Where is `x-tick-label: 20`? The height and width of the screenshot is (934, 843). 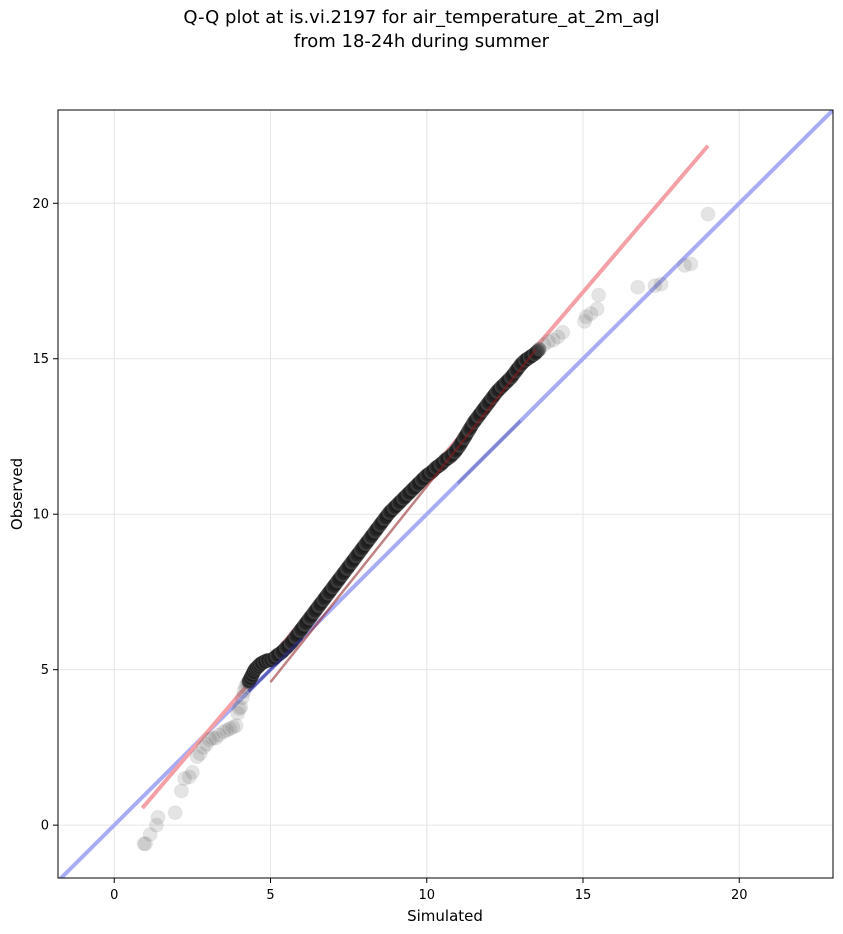
x-tick-label: 20 is located at coordinates (739, 895).